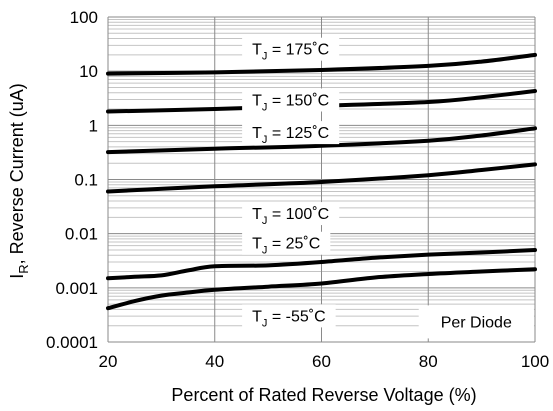  Describe the element at coordinates (23, 268) in the screenshot. I see `y-axis-title-sub: R` at that location.